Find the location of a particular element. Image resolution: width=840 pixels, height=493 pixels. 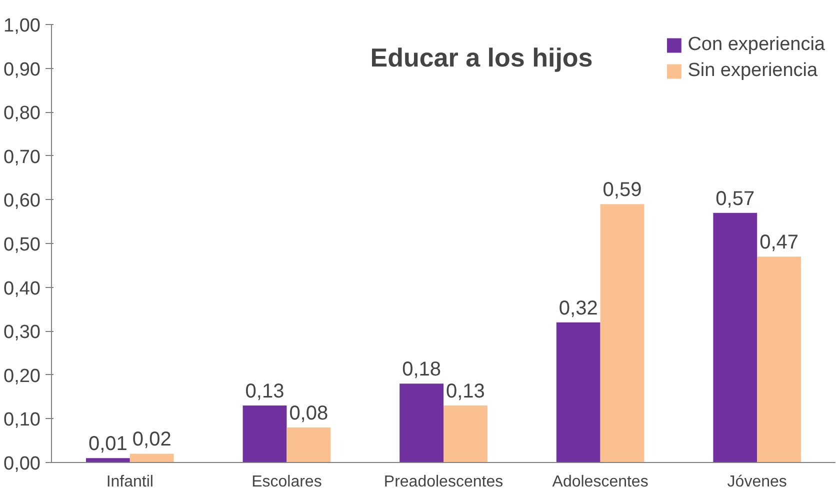

data-label: 0,47 is located at coordinates (779, 243).